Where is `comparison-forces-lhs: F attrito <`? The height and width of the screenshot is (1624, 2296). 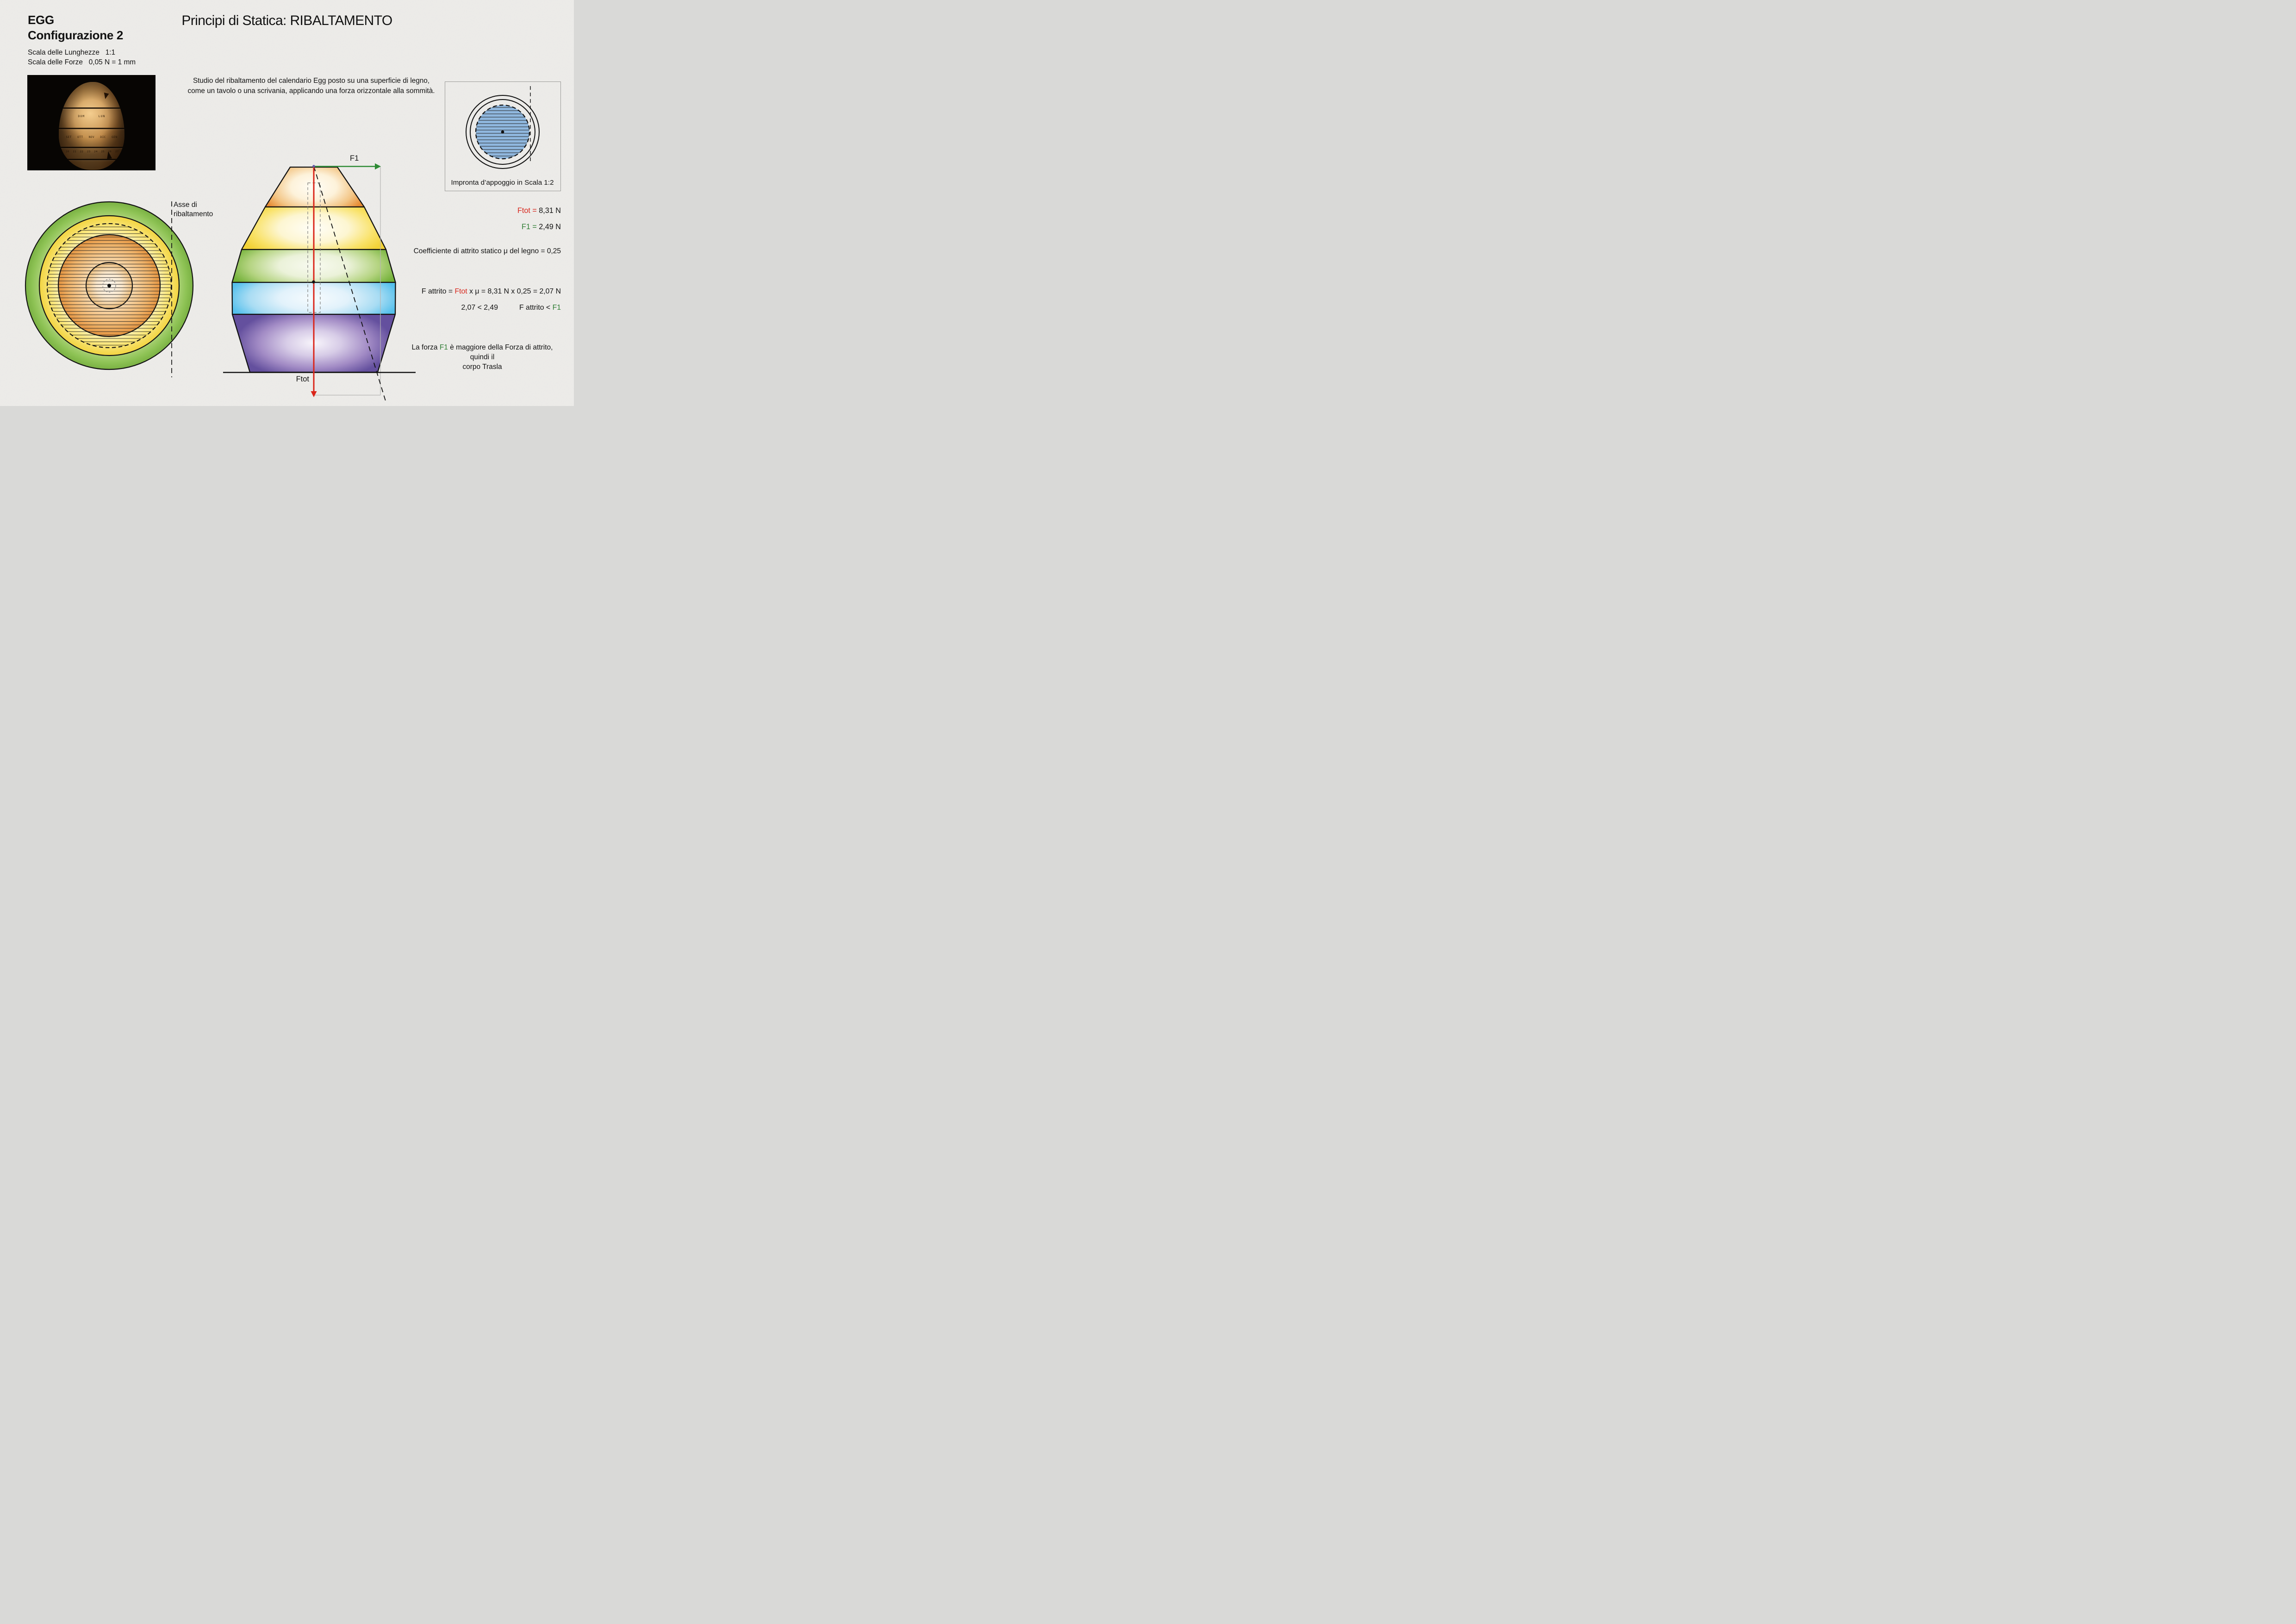 comparison-forces-lhs: F attrito < is located at coordinates (536, 308).